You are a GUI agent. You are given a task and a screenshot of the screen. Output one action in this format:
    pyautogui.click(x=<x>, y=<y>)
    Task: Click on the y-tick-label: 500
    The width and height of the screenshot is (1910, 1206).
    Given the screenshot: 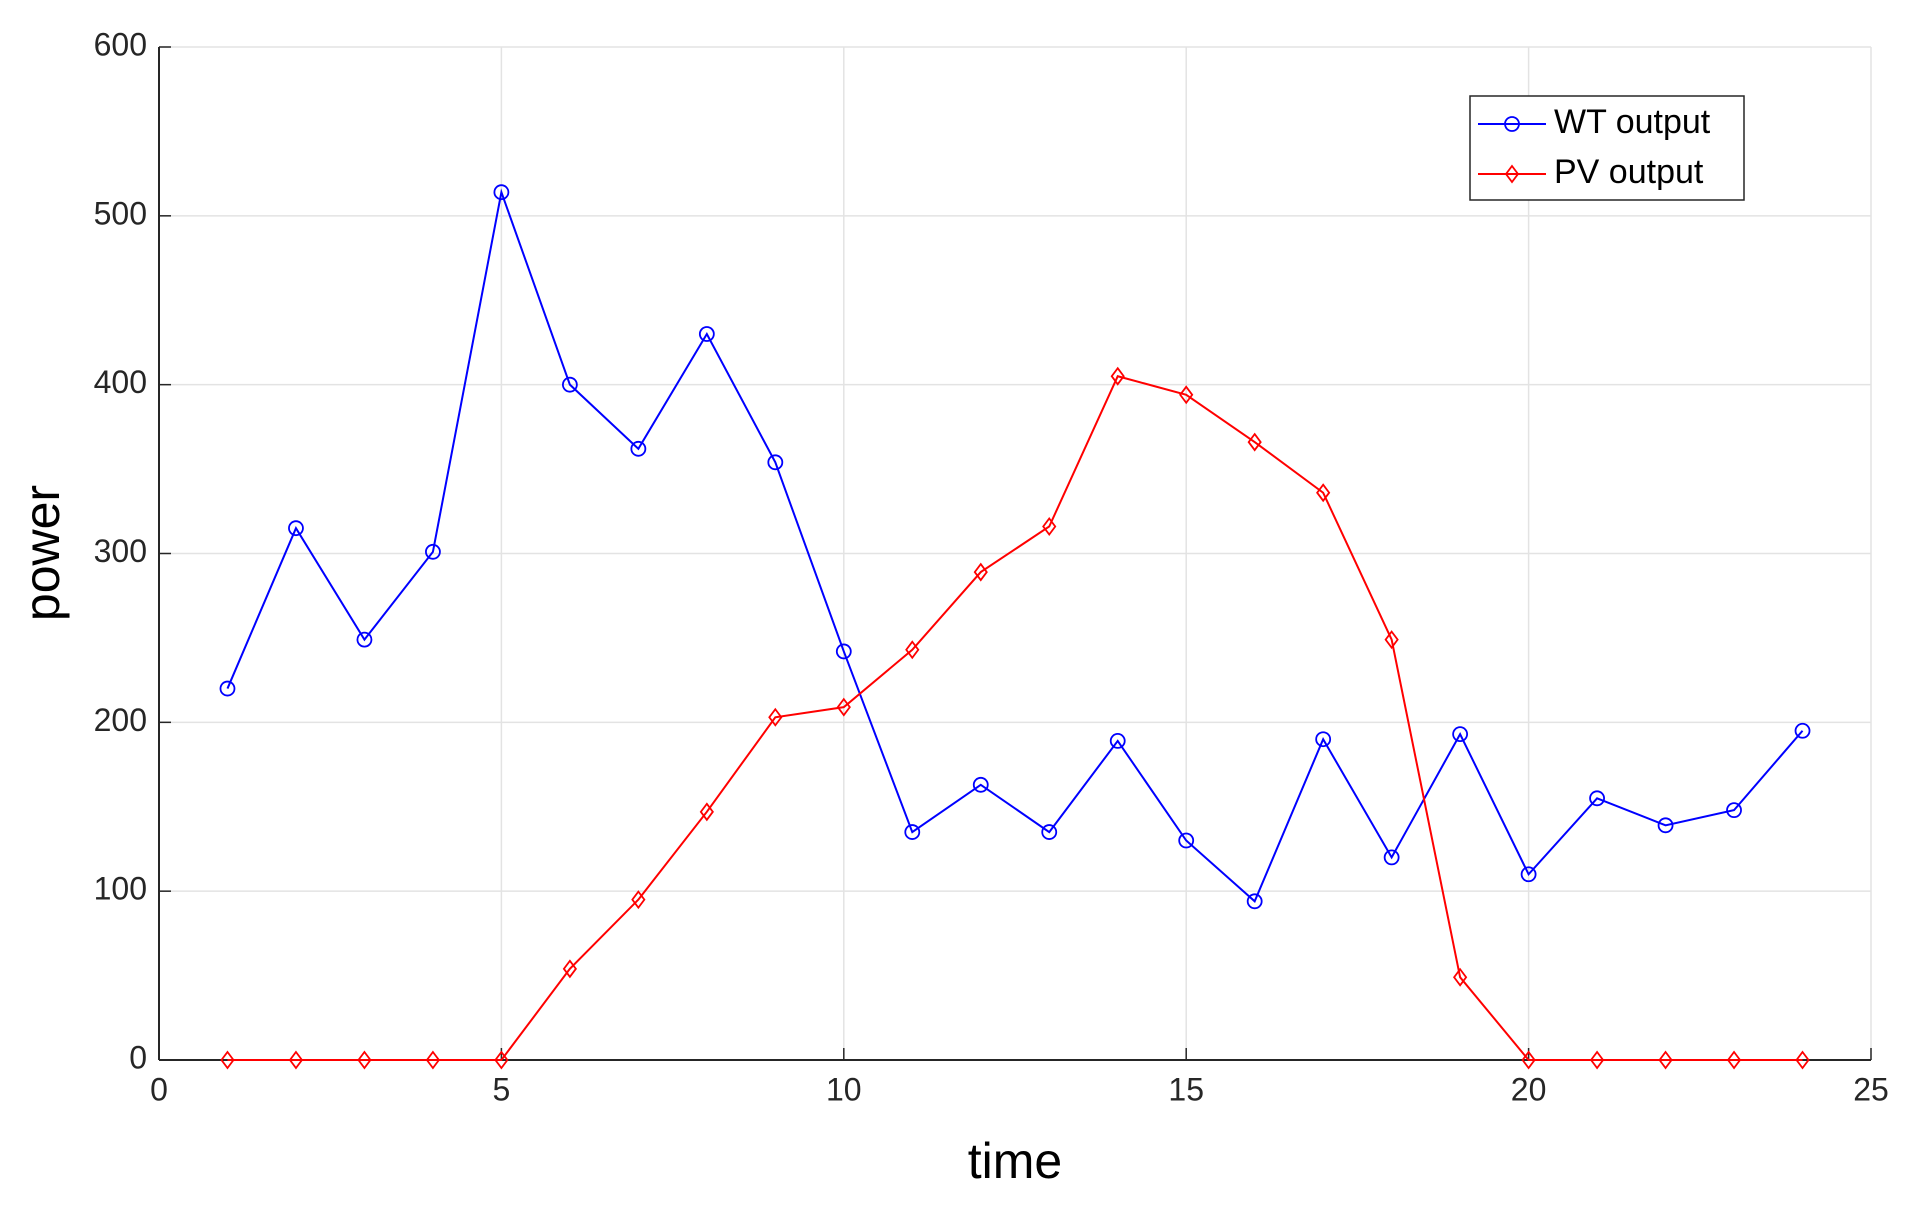 What is the action you would take?
    pyautogui.click(x=120, y=213)
    